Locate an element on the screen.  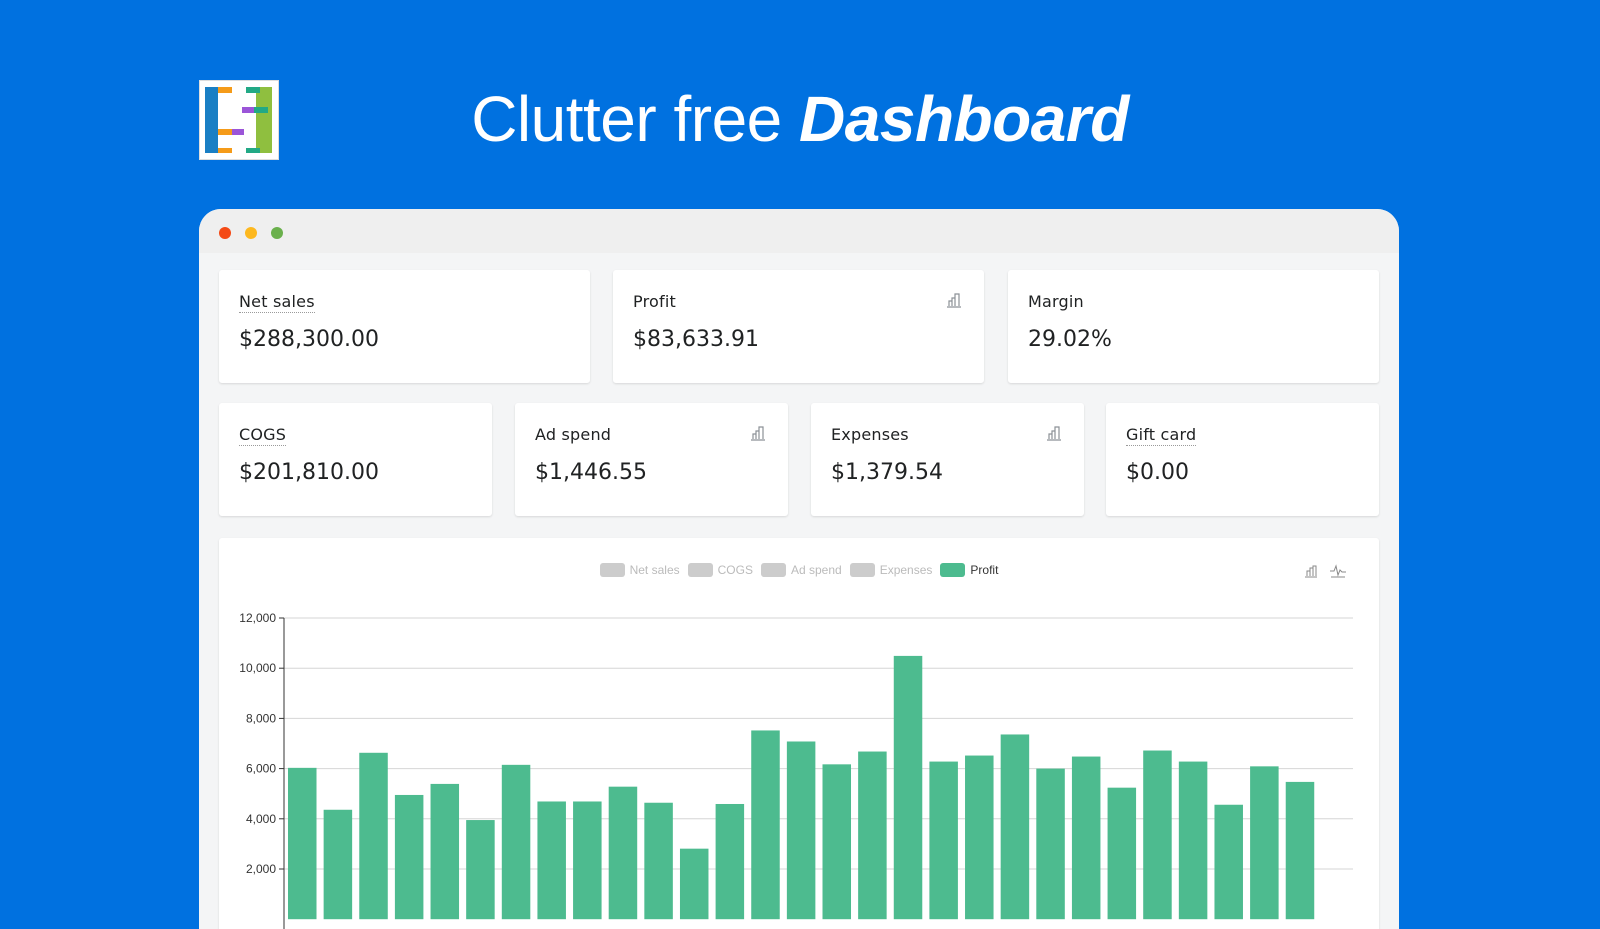
metric-value: $1,446.55 is located at coordinates (591, 472).